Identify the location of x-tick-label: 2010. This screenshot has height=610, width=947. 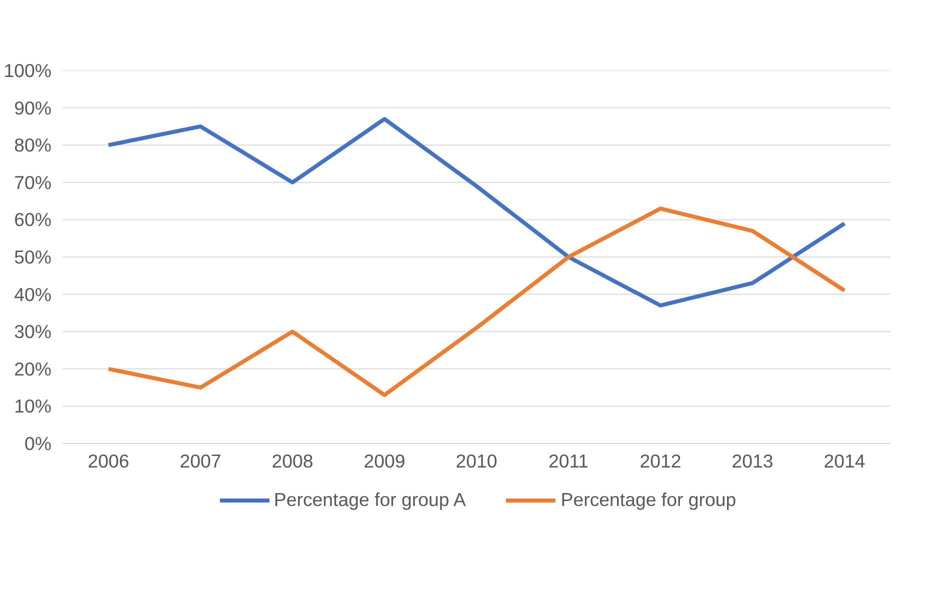
(477, 461).